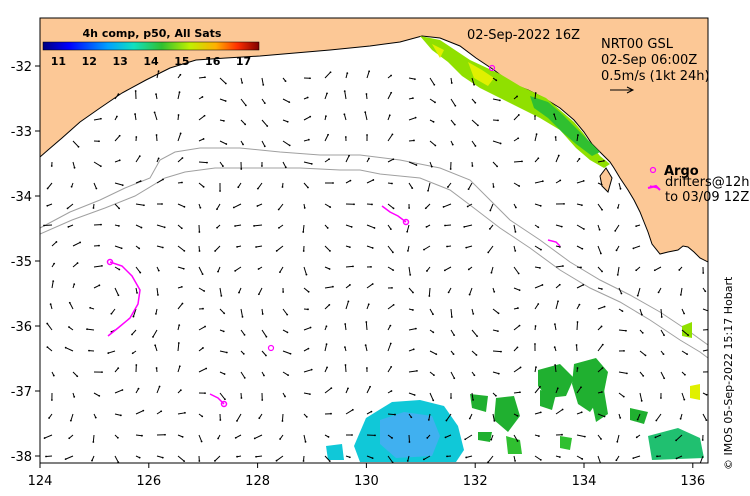 This screenshot has height=496, width=750. I want to click on drifter-legend-line1: drifters@12h, so click(707, 182).